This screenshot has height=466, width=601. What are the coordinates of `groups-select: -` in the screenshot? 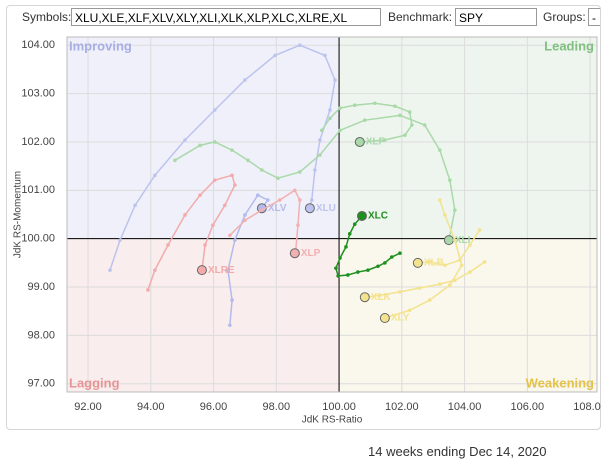 It's located at (594, 17).